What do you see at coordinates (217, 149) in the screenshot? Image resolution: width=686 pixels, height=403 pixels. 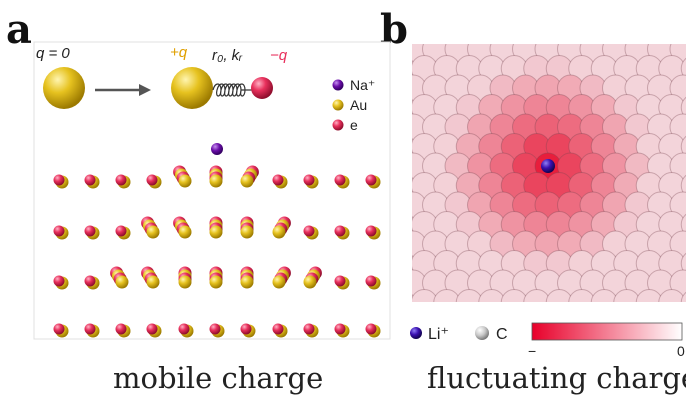 I see `sodium-ion` at bounding box center [217, 149].